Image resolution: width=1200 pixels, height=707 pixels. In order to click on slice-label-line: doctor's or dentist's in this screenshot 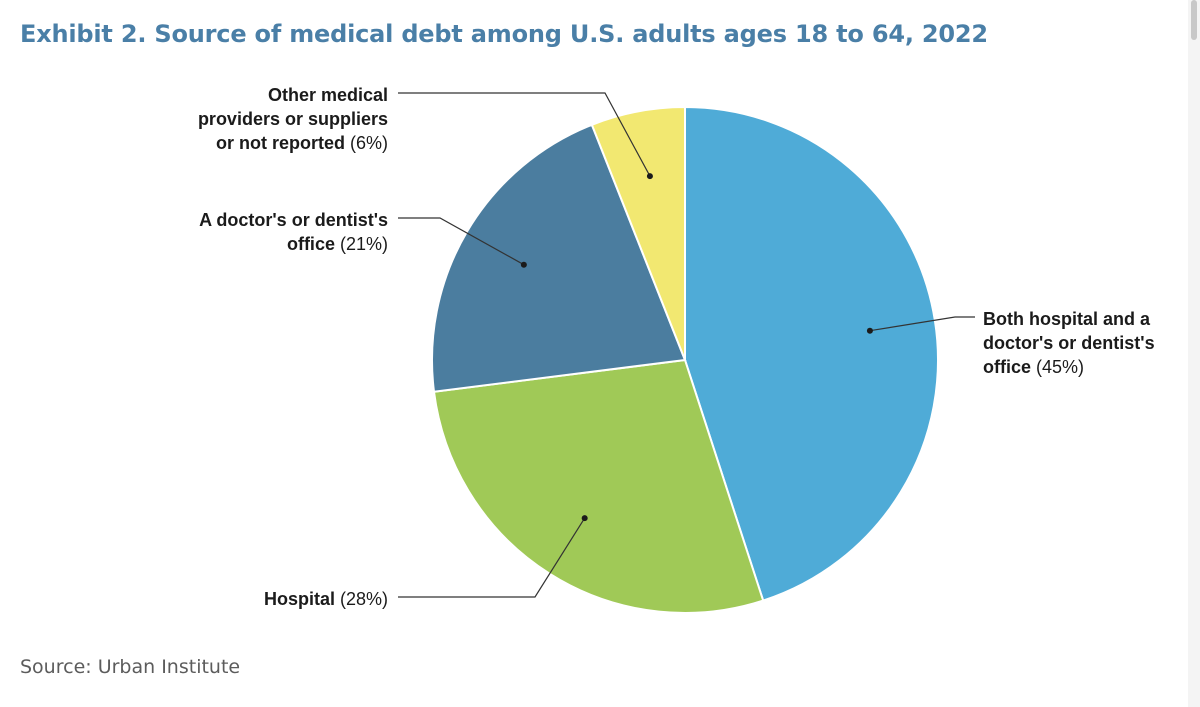, I will do `click(1069, 343)`.